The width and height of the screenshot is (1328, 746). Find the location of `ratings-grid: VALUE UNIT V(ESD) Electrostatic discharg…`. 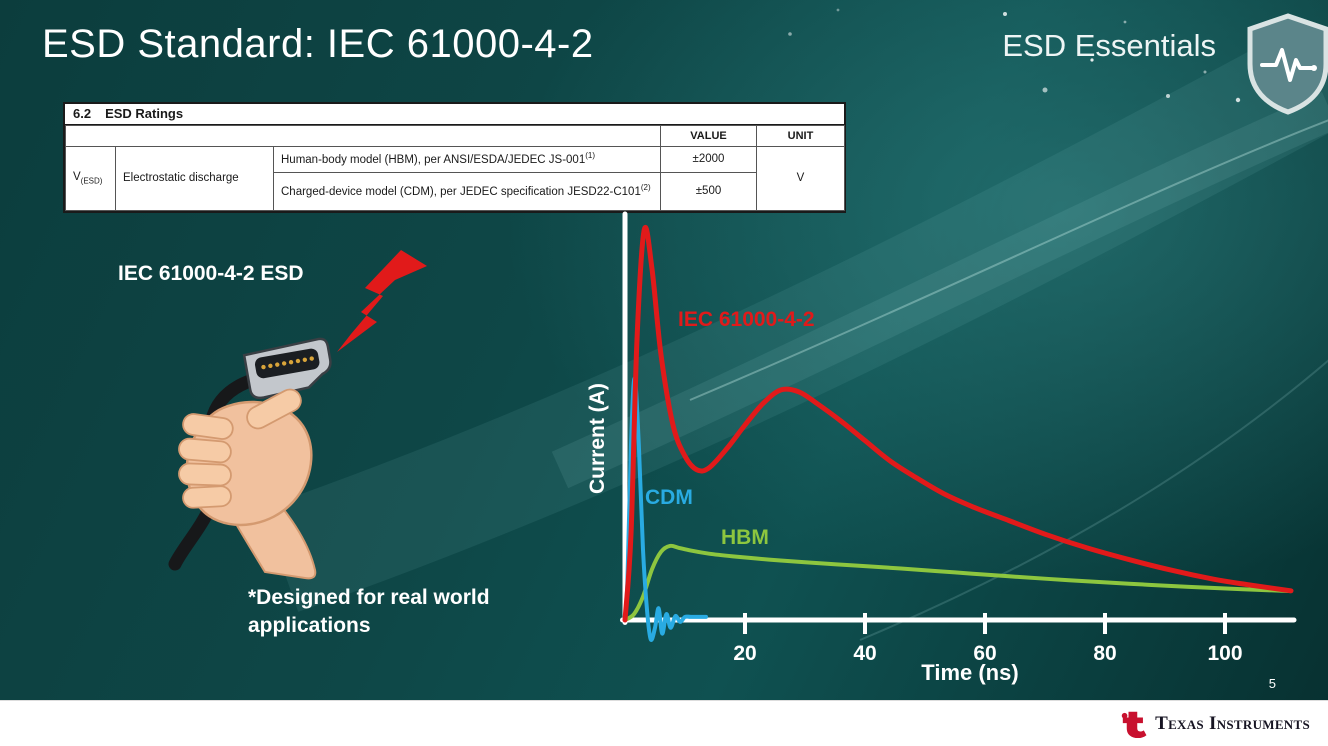

ratings-grid: VALUE UNIT V(ESD) Electrostatic discharg… is located at coordinates (455, 168).